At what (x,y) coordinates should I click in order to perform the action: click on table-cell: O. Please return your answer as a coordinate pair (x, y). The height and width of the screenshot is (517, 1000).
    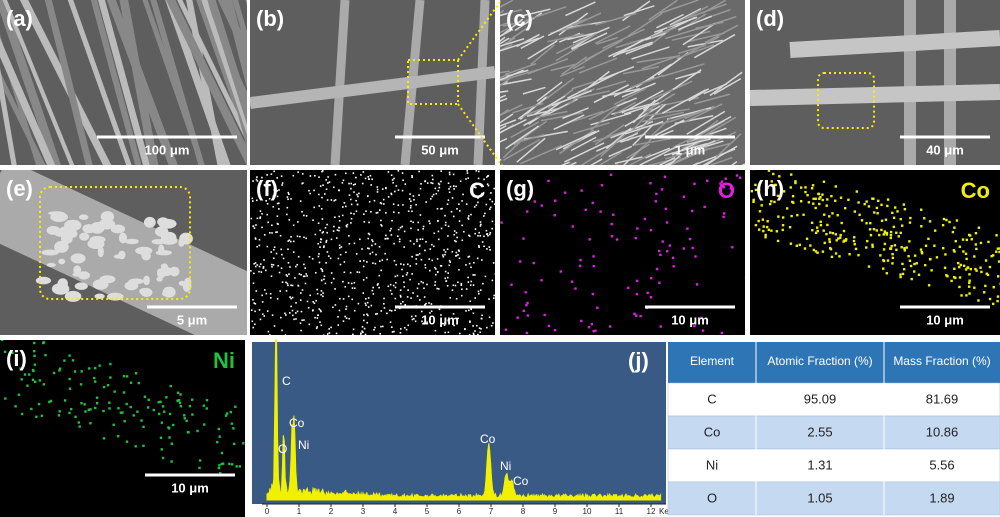
    Looking at the image, I should click on (712, 497).